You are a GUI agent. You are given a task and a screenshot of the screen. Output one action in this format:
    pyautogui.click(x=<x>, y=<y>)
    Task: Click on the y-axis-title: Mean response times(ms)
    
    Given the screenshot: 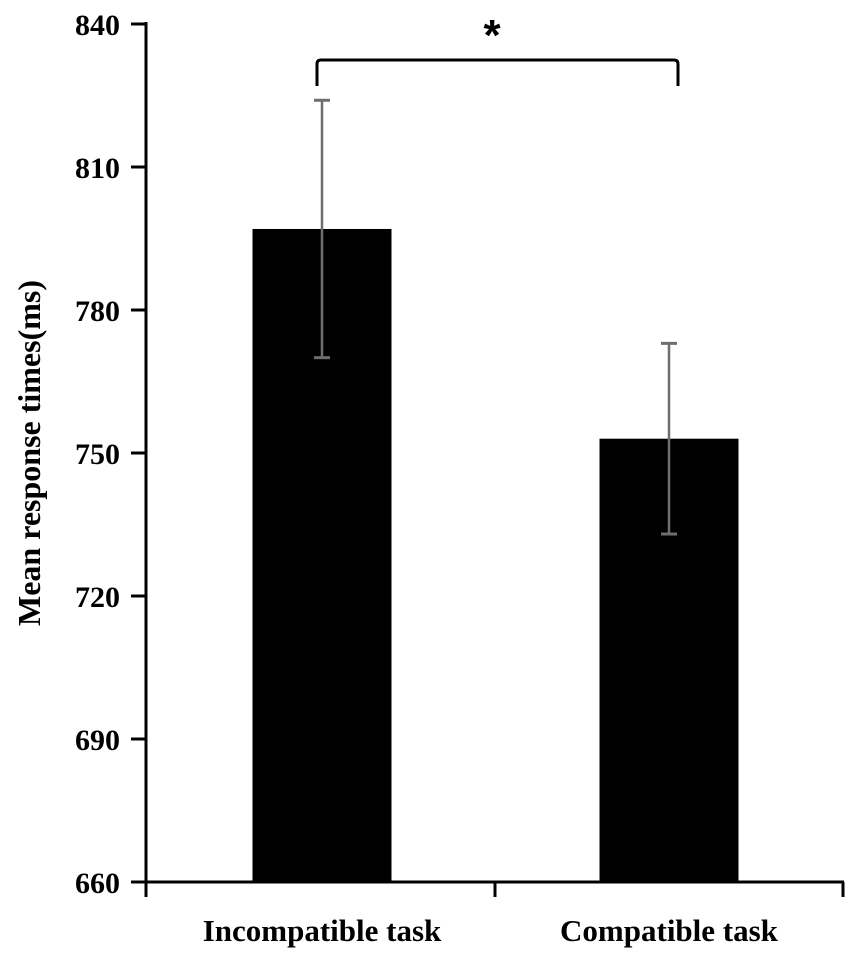 What is the action you would take?
    pyautogui.click(x=29, y=453)
    